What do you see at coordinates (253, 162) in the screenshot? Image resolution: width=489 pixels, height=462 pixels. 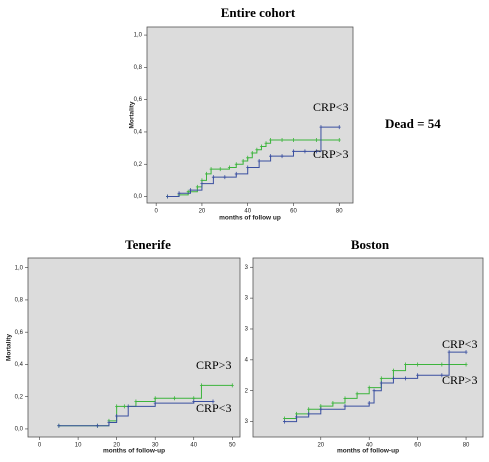 I see `step-line` at bounding box center [253, 162].